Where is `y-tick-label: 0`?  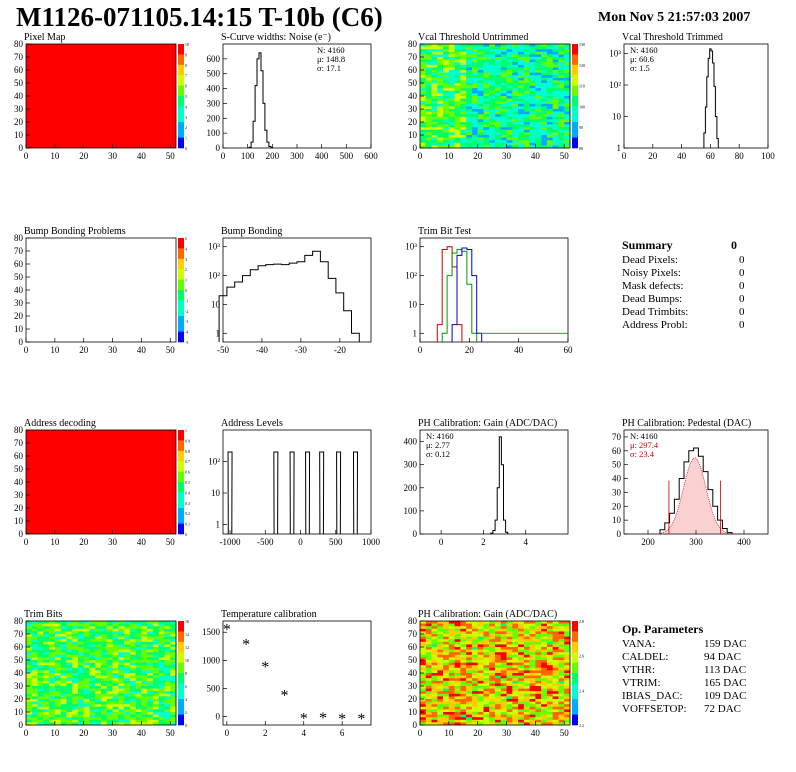 y-tick-label: 0 is located at coordinates (218, 717).